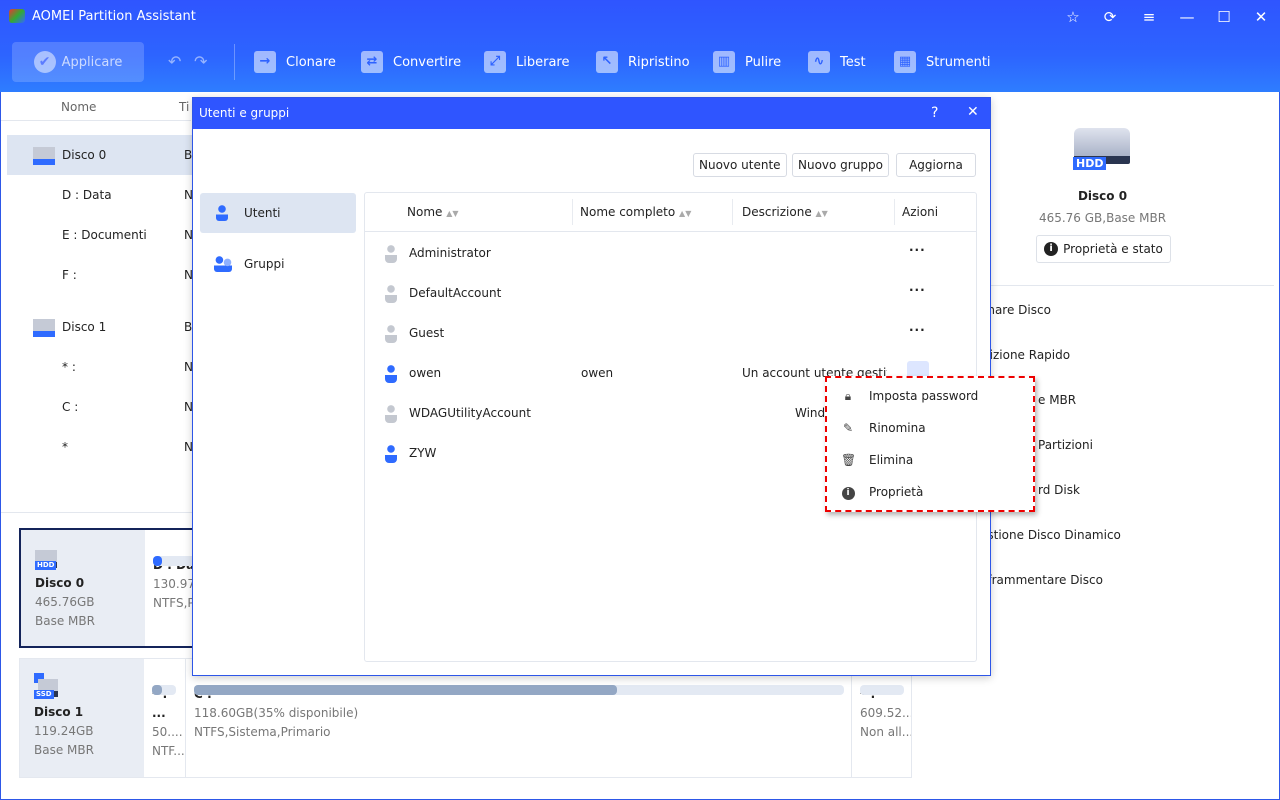 This screenshot has width=1280, height=800. What do you see at coordinates (102, 447) in the screenshot?
I see `partition-row: * N` at bounding box center [102, 447].